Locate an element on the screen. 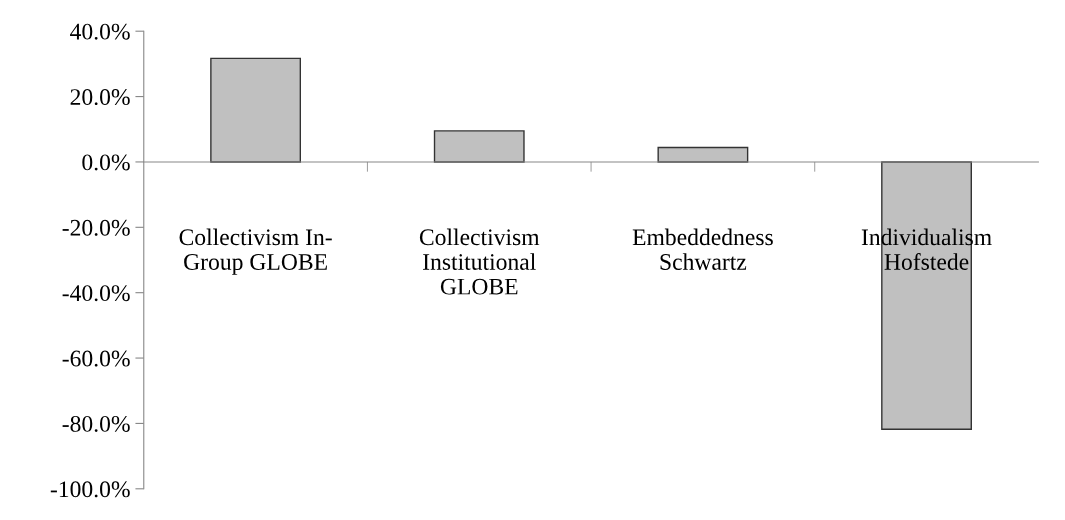 The width and height of the screenshot is (1065, 520). y-tick-label: -60.0% is located at coordinates (96, 358).